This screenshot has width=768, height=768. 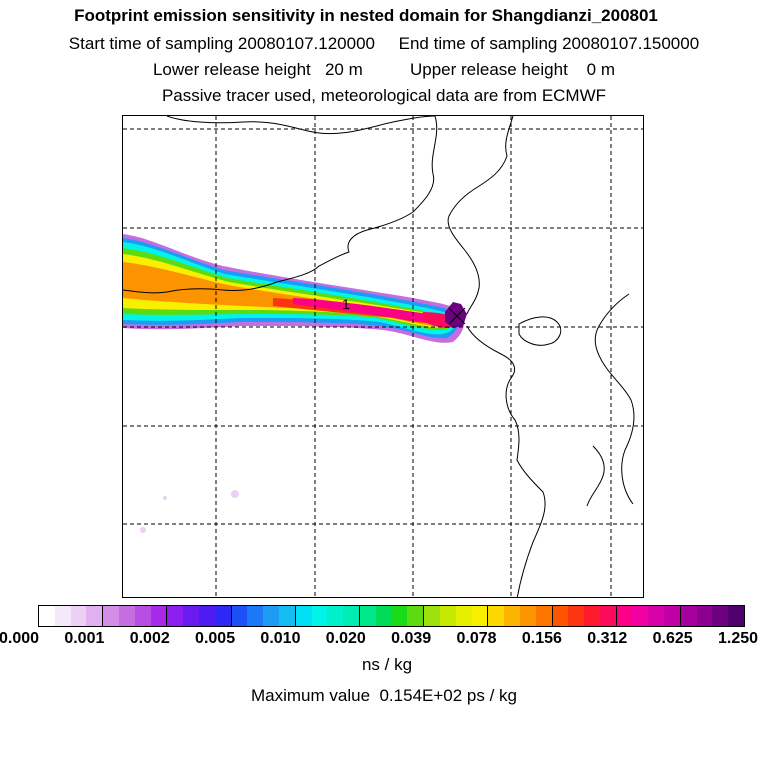 What do you see at coordinates (476, 638) in the screenshot?
I see `colorbar-tick-label: 0.078` at bounding box center [476, 638].